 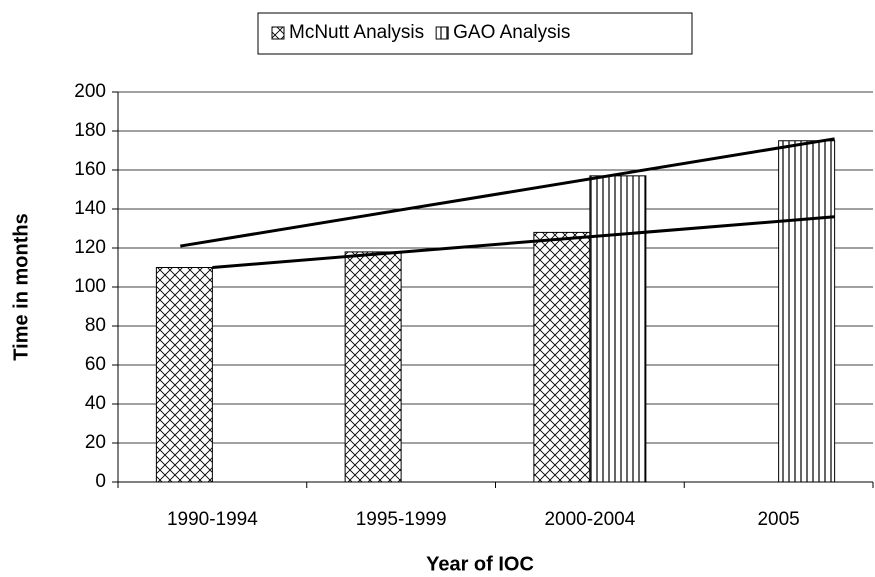 I want to click on x-tick-label: 1990-1994, so click(x=212, y=519).